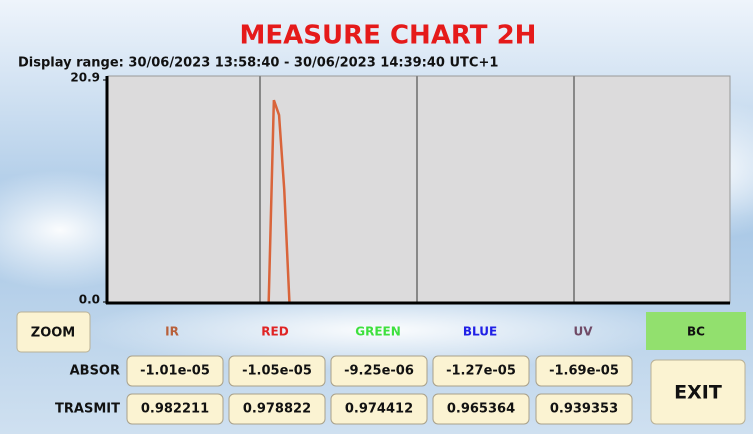 The image size is (753, 434). I want to click on channel-label: BC, so click(696, 332).